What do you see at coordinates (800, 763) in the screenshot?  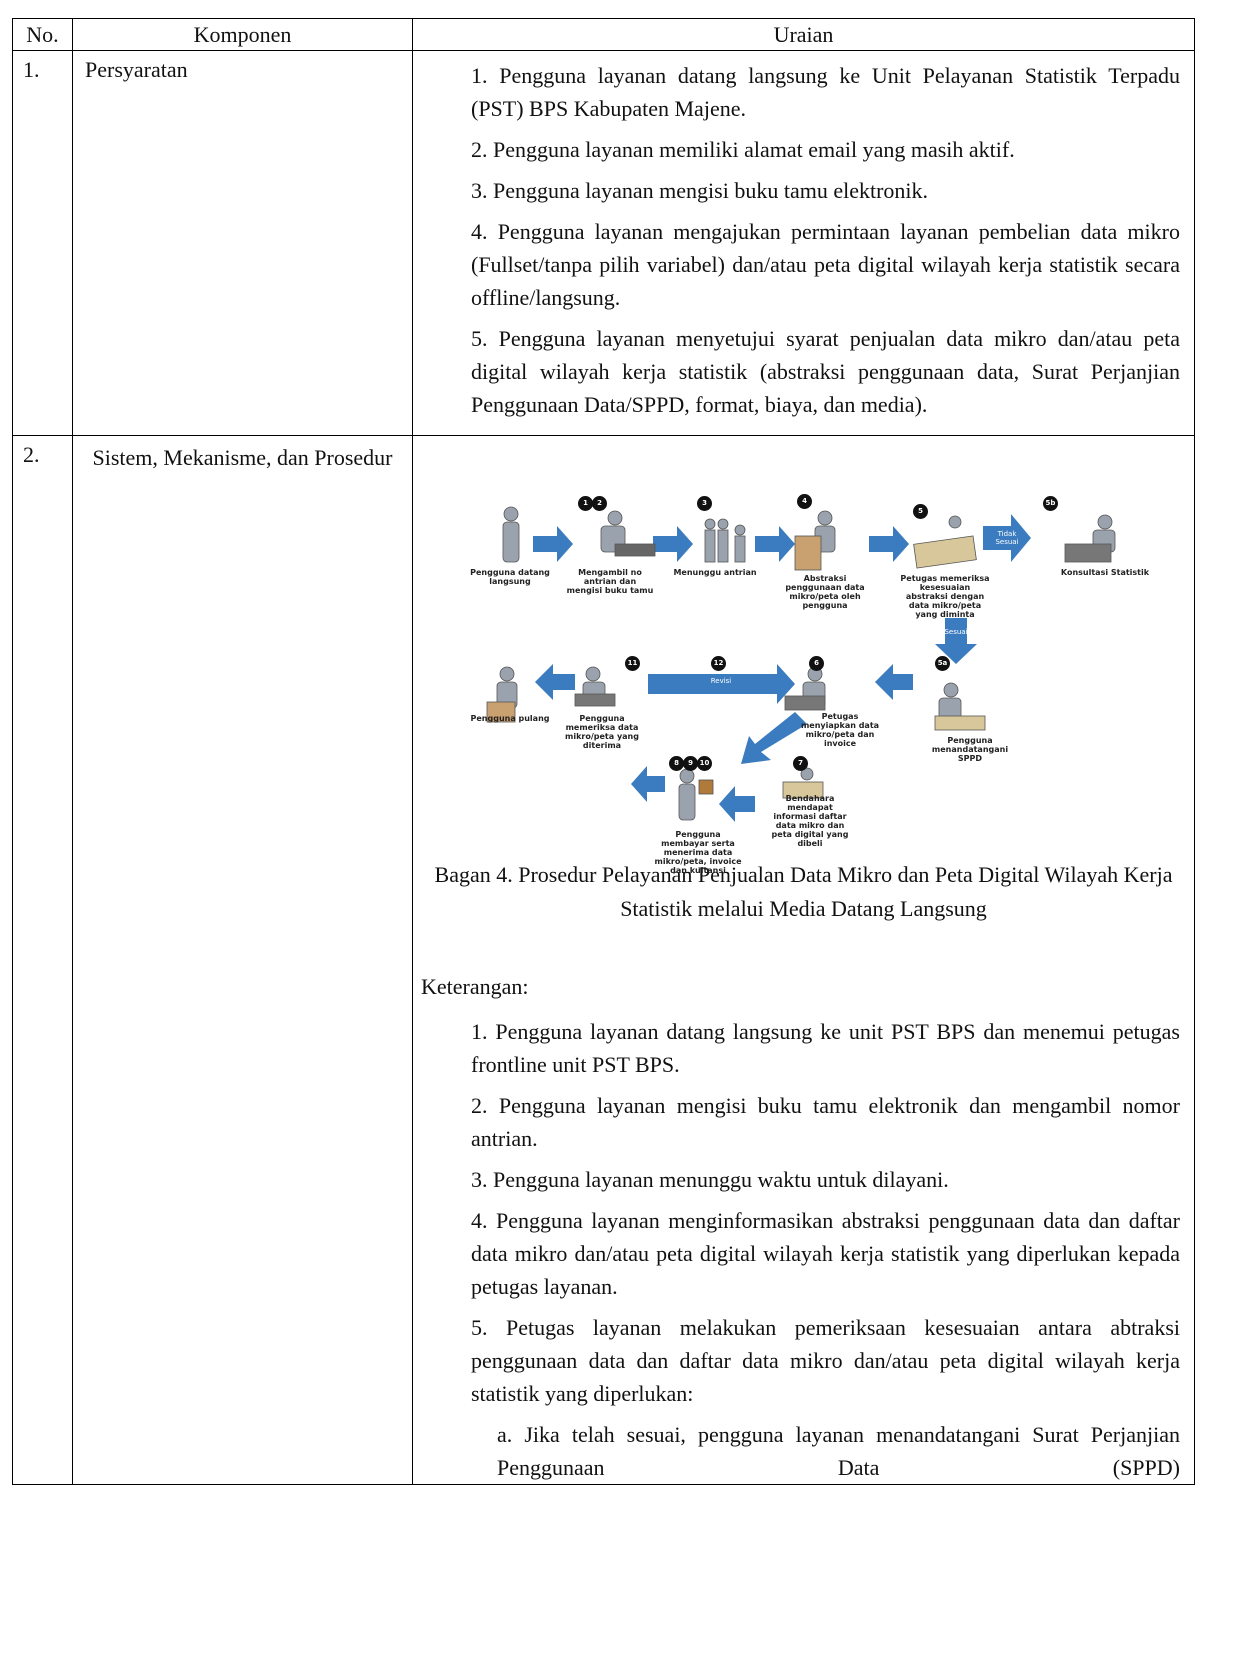 I see `step-badge: 7` at bounding box center [800, 763].